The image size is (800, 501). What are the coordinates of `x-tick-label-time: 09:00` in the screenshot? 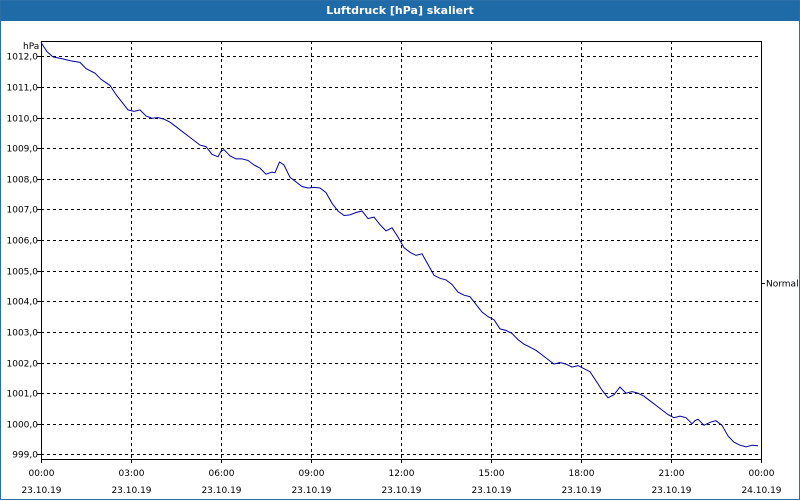 It's located at (312, 474).